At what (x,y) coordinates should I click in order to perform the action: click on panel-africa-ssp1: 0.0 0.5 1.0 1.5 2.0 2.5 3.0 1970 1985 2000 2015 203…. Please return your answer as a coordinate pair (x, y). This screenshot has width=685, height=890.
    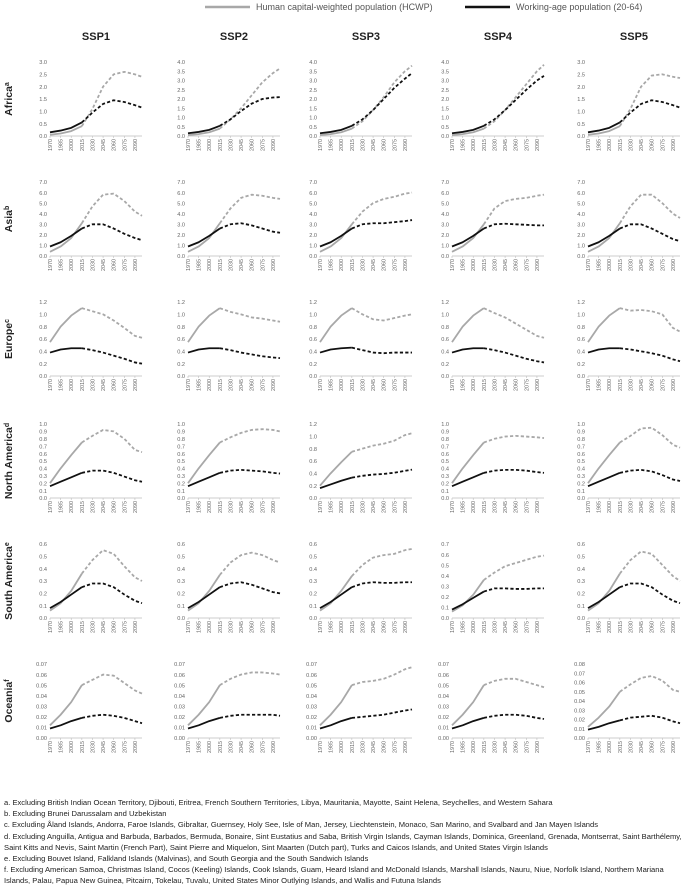
    Looking at the image, I should click on (91, 105).